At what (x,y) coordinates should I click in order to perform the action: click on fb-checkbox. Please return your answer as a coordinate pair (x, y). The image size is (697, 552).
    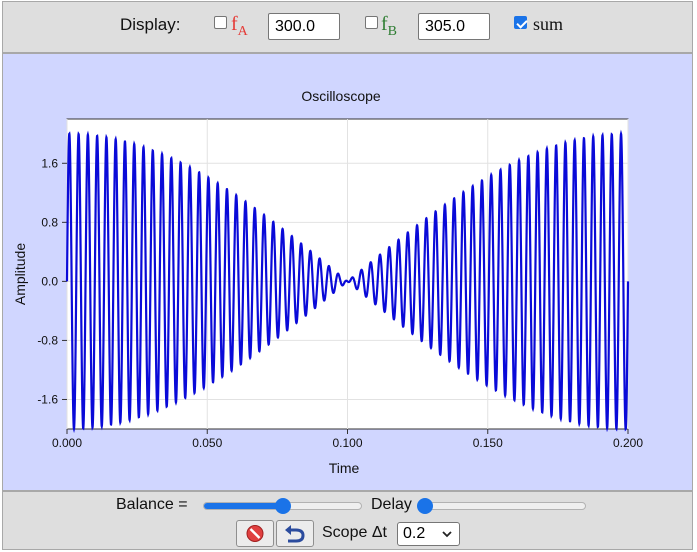
    Looking at the image, I should click on (371, 22).